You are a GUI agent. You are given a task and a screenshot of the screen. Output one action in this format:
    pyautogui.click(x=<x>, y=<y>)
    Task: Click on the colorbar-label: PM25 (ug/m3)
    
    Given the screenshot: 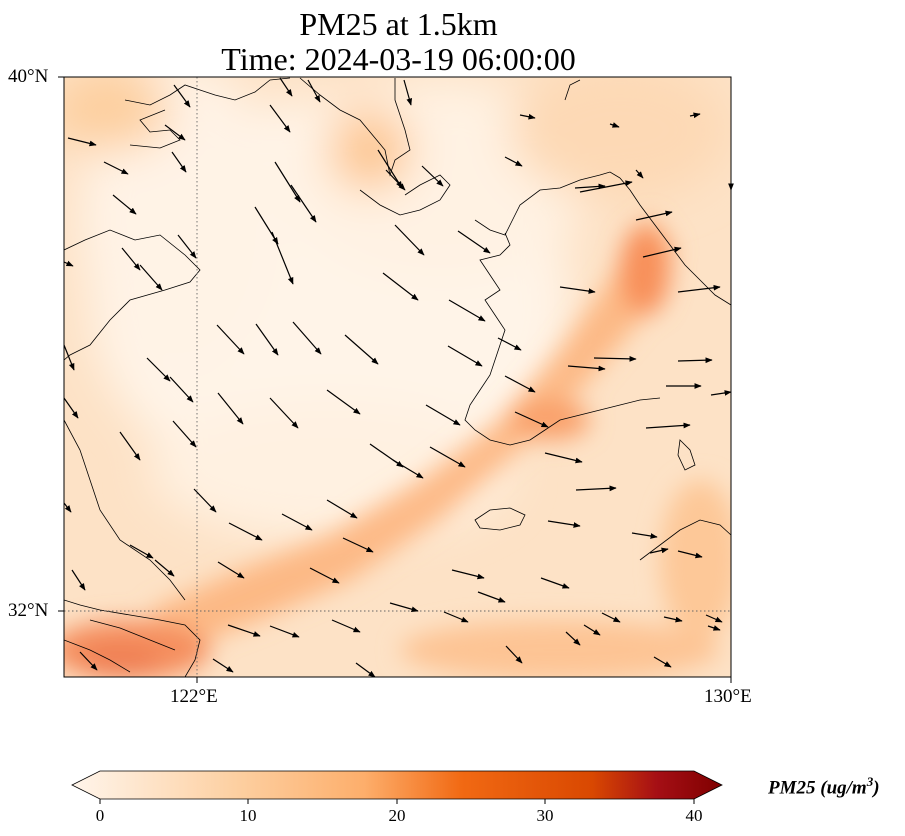 What is the action you would take?
    pyautogui.click(x=824, y=786)
    